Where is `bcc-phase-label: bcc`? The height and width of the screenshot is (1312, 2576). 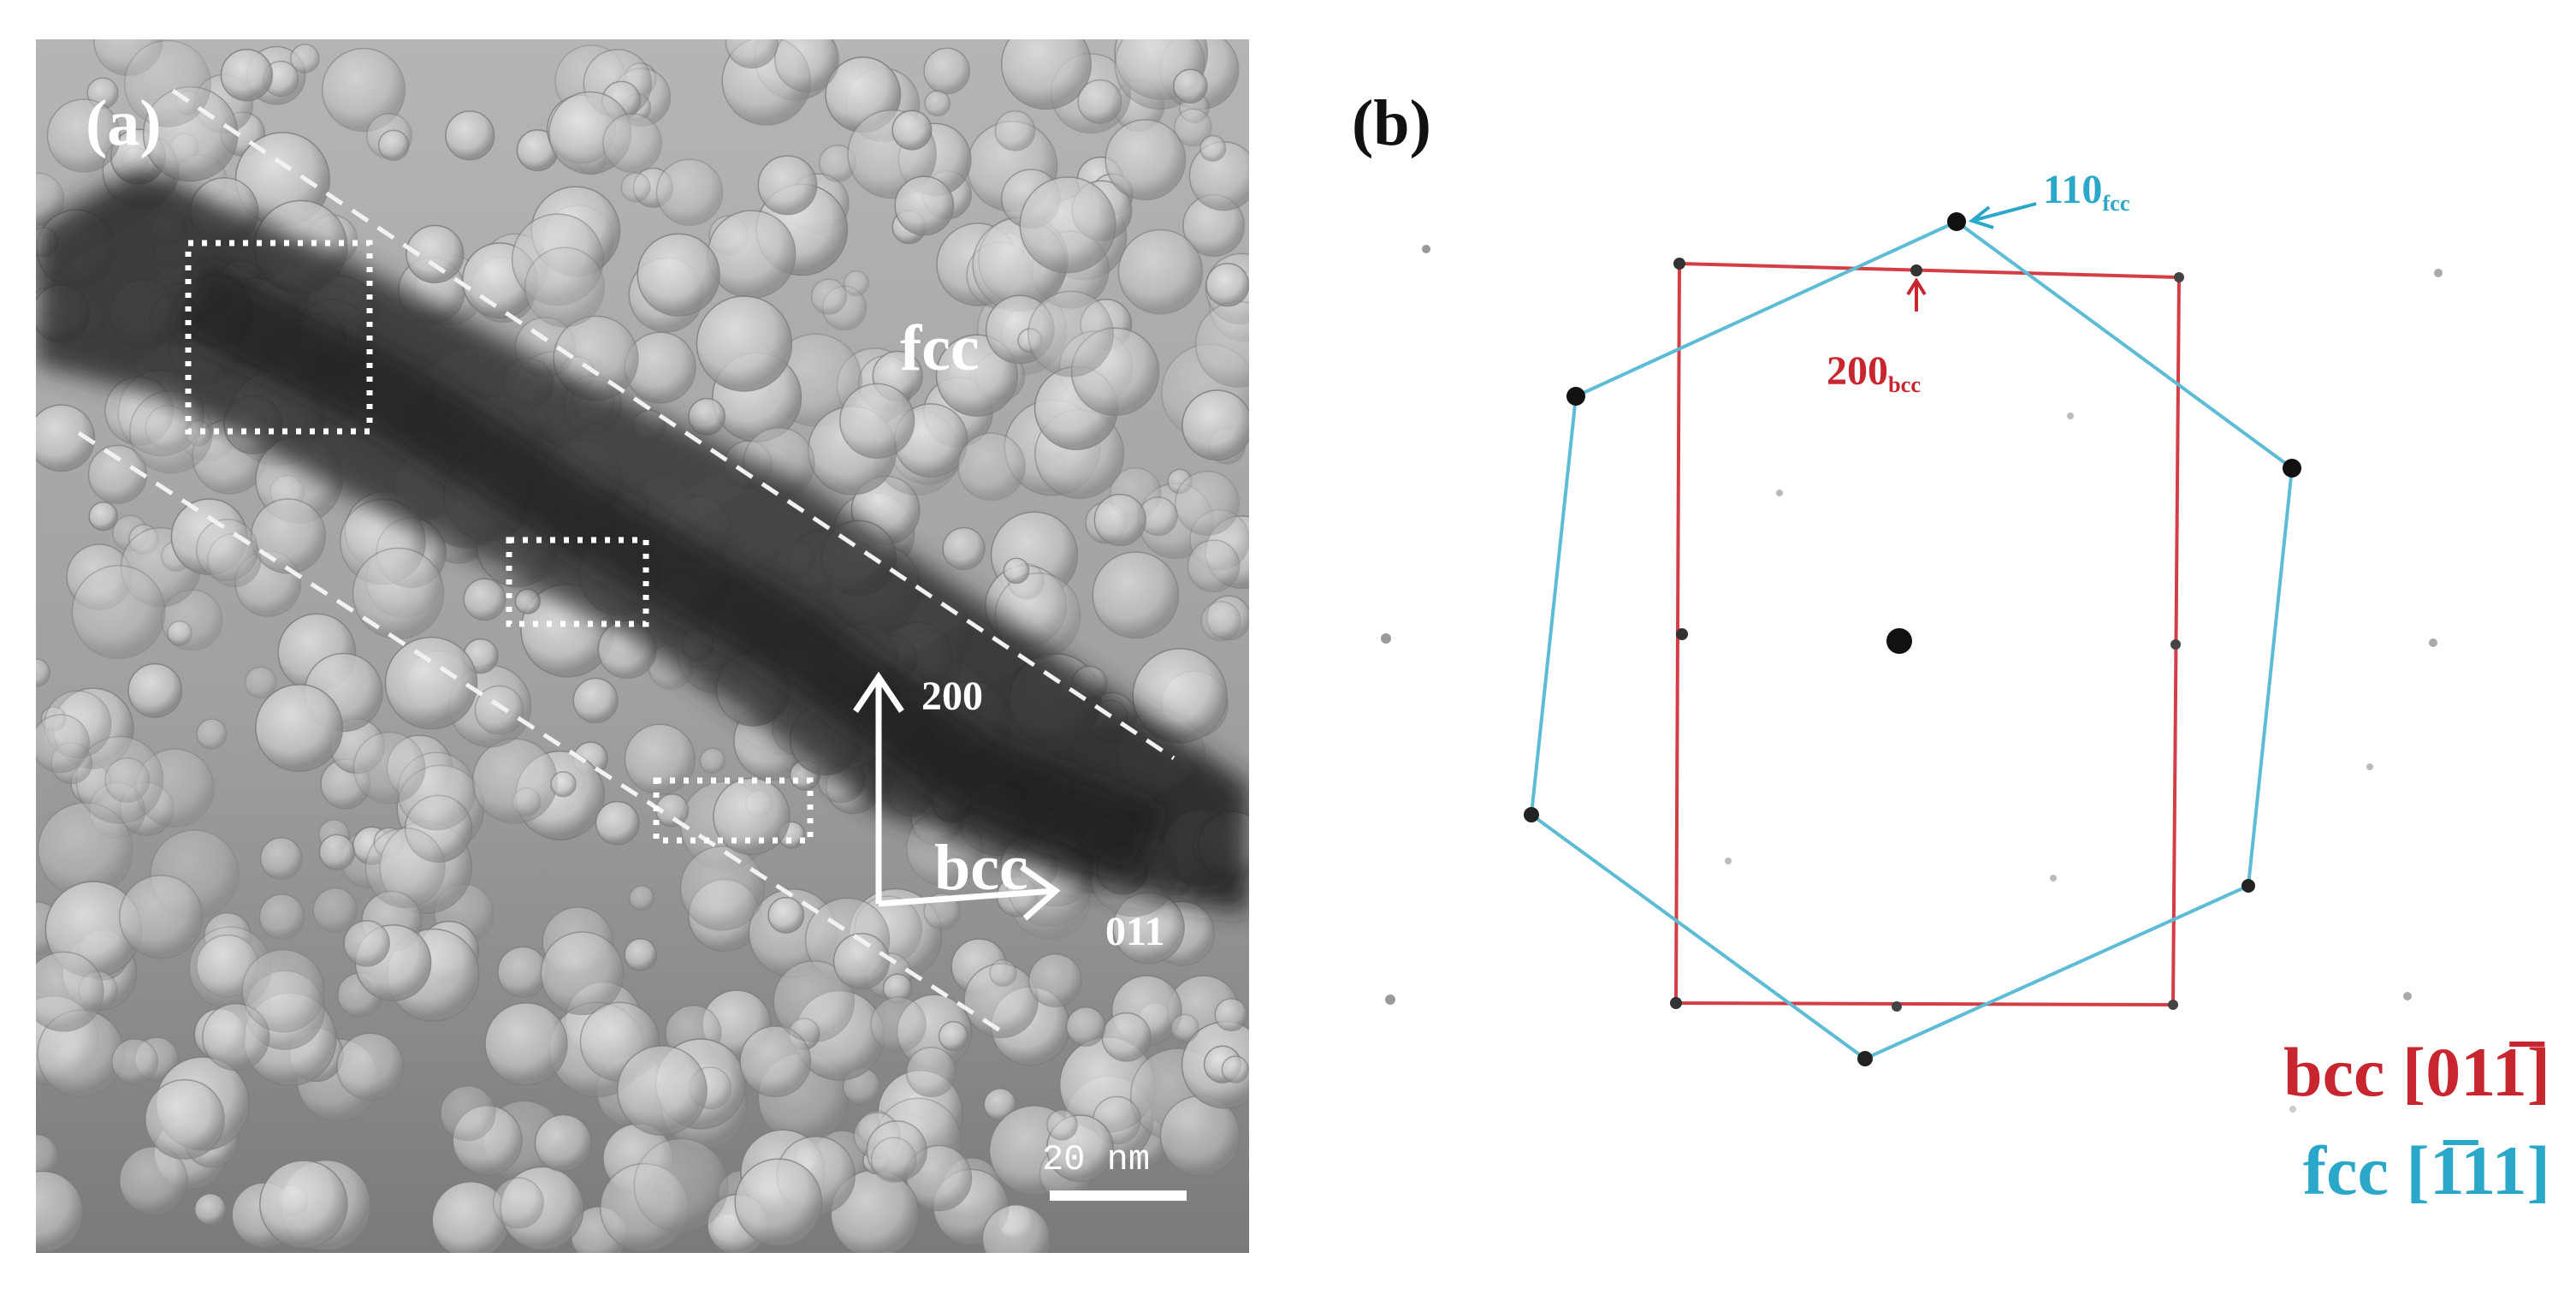 bcc-phase-label: bcc is located at coordinates (981, 868).